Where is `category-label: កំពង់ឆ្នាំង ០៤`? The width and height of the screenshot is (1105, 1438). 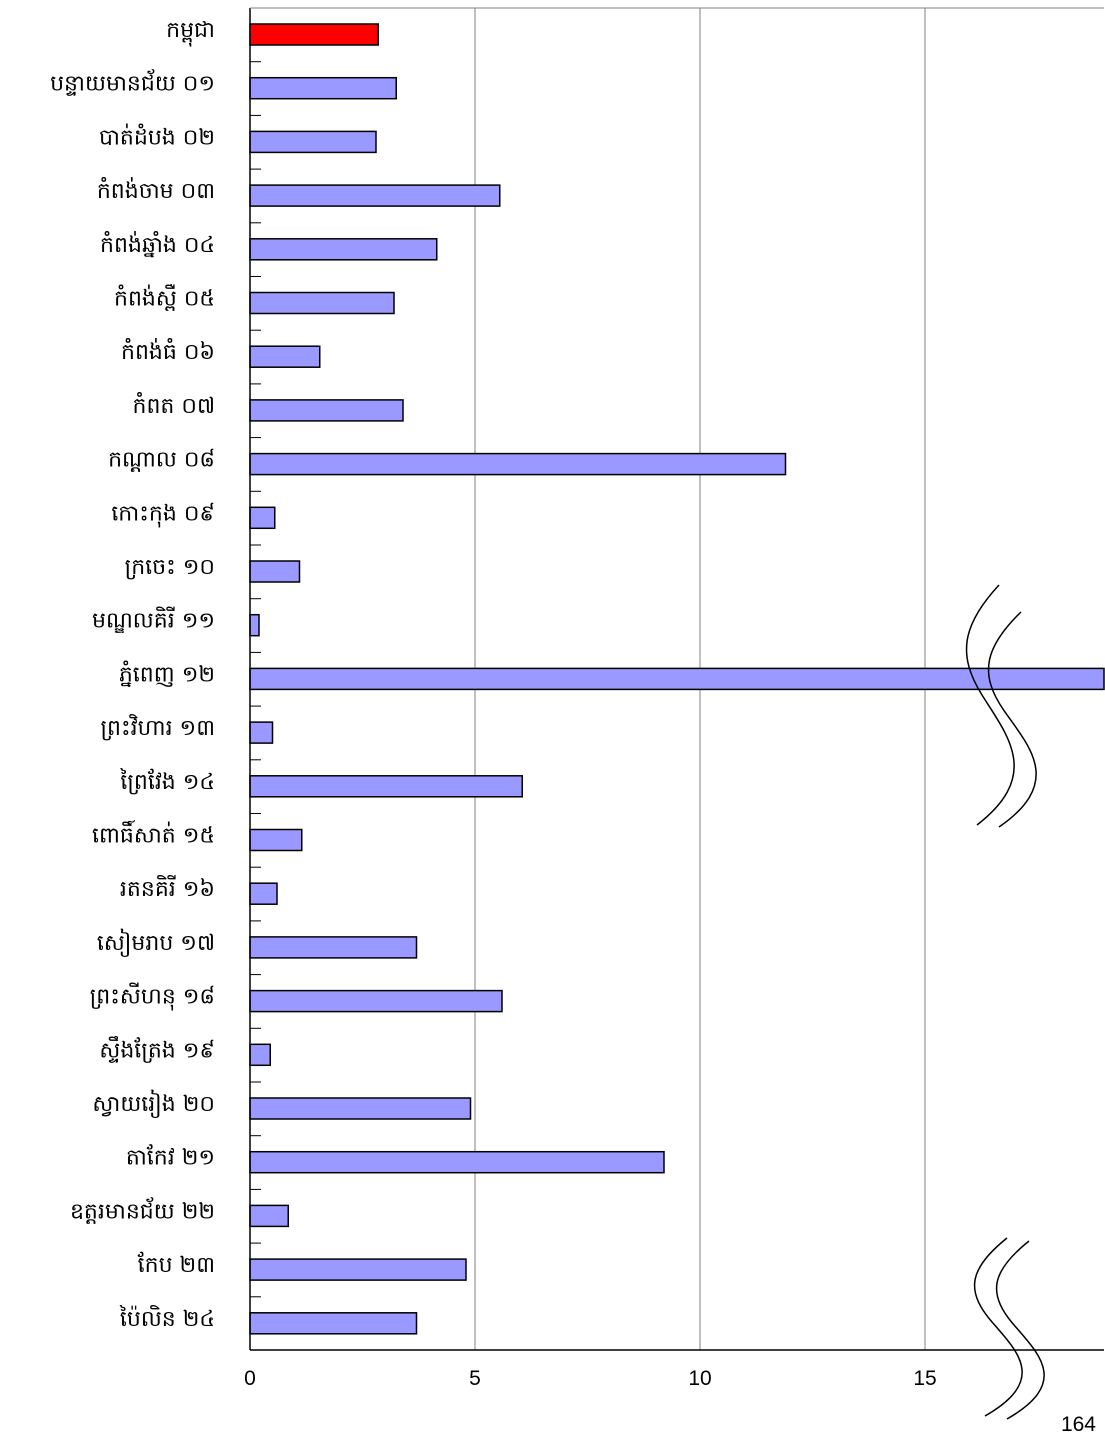 category-label: កំពង់ឆ្នាំង ០៤ is located at coordinates (157, 244).